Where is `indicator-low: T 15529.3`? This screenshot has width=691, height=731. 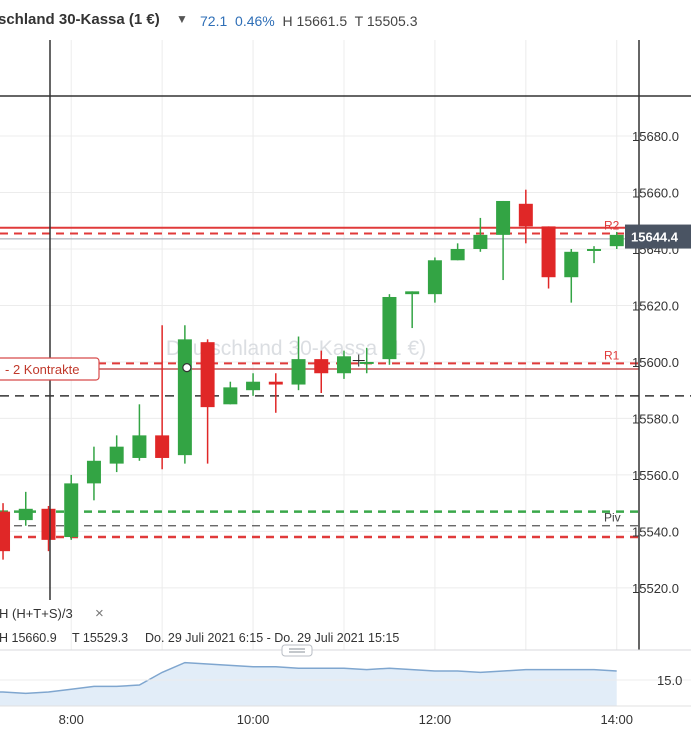
indicator-low: T 15529.3 is located at coordinates (100, 638).